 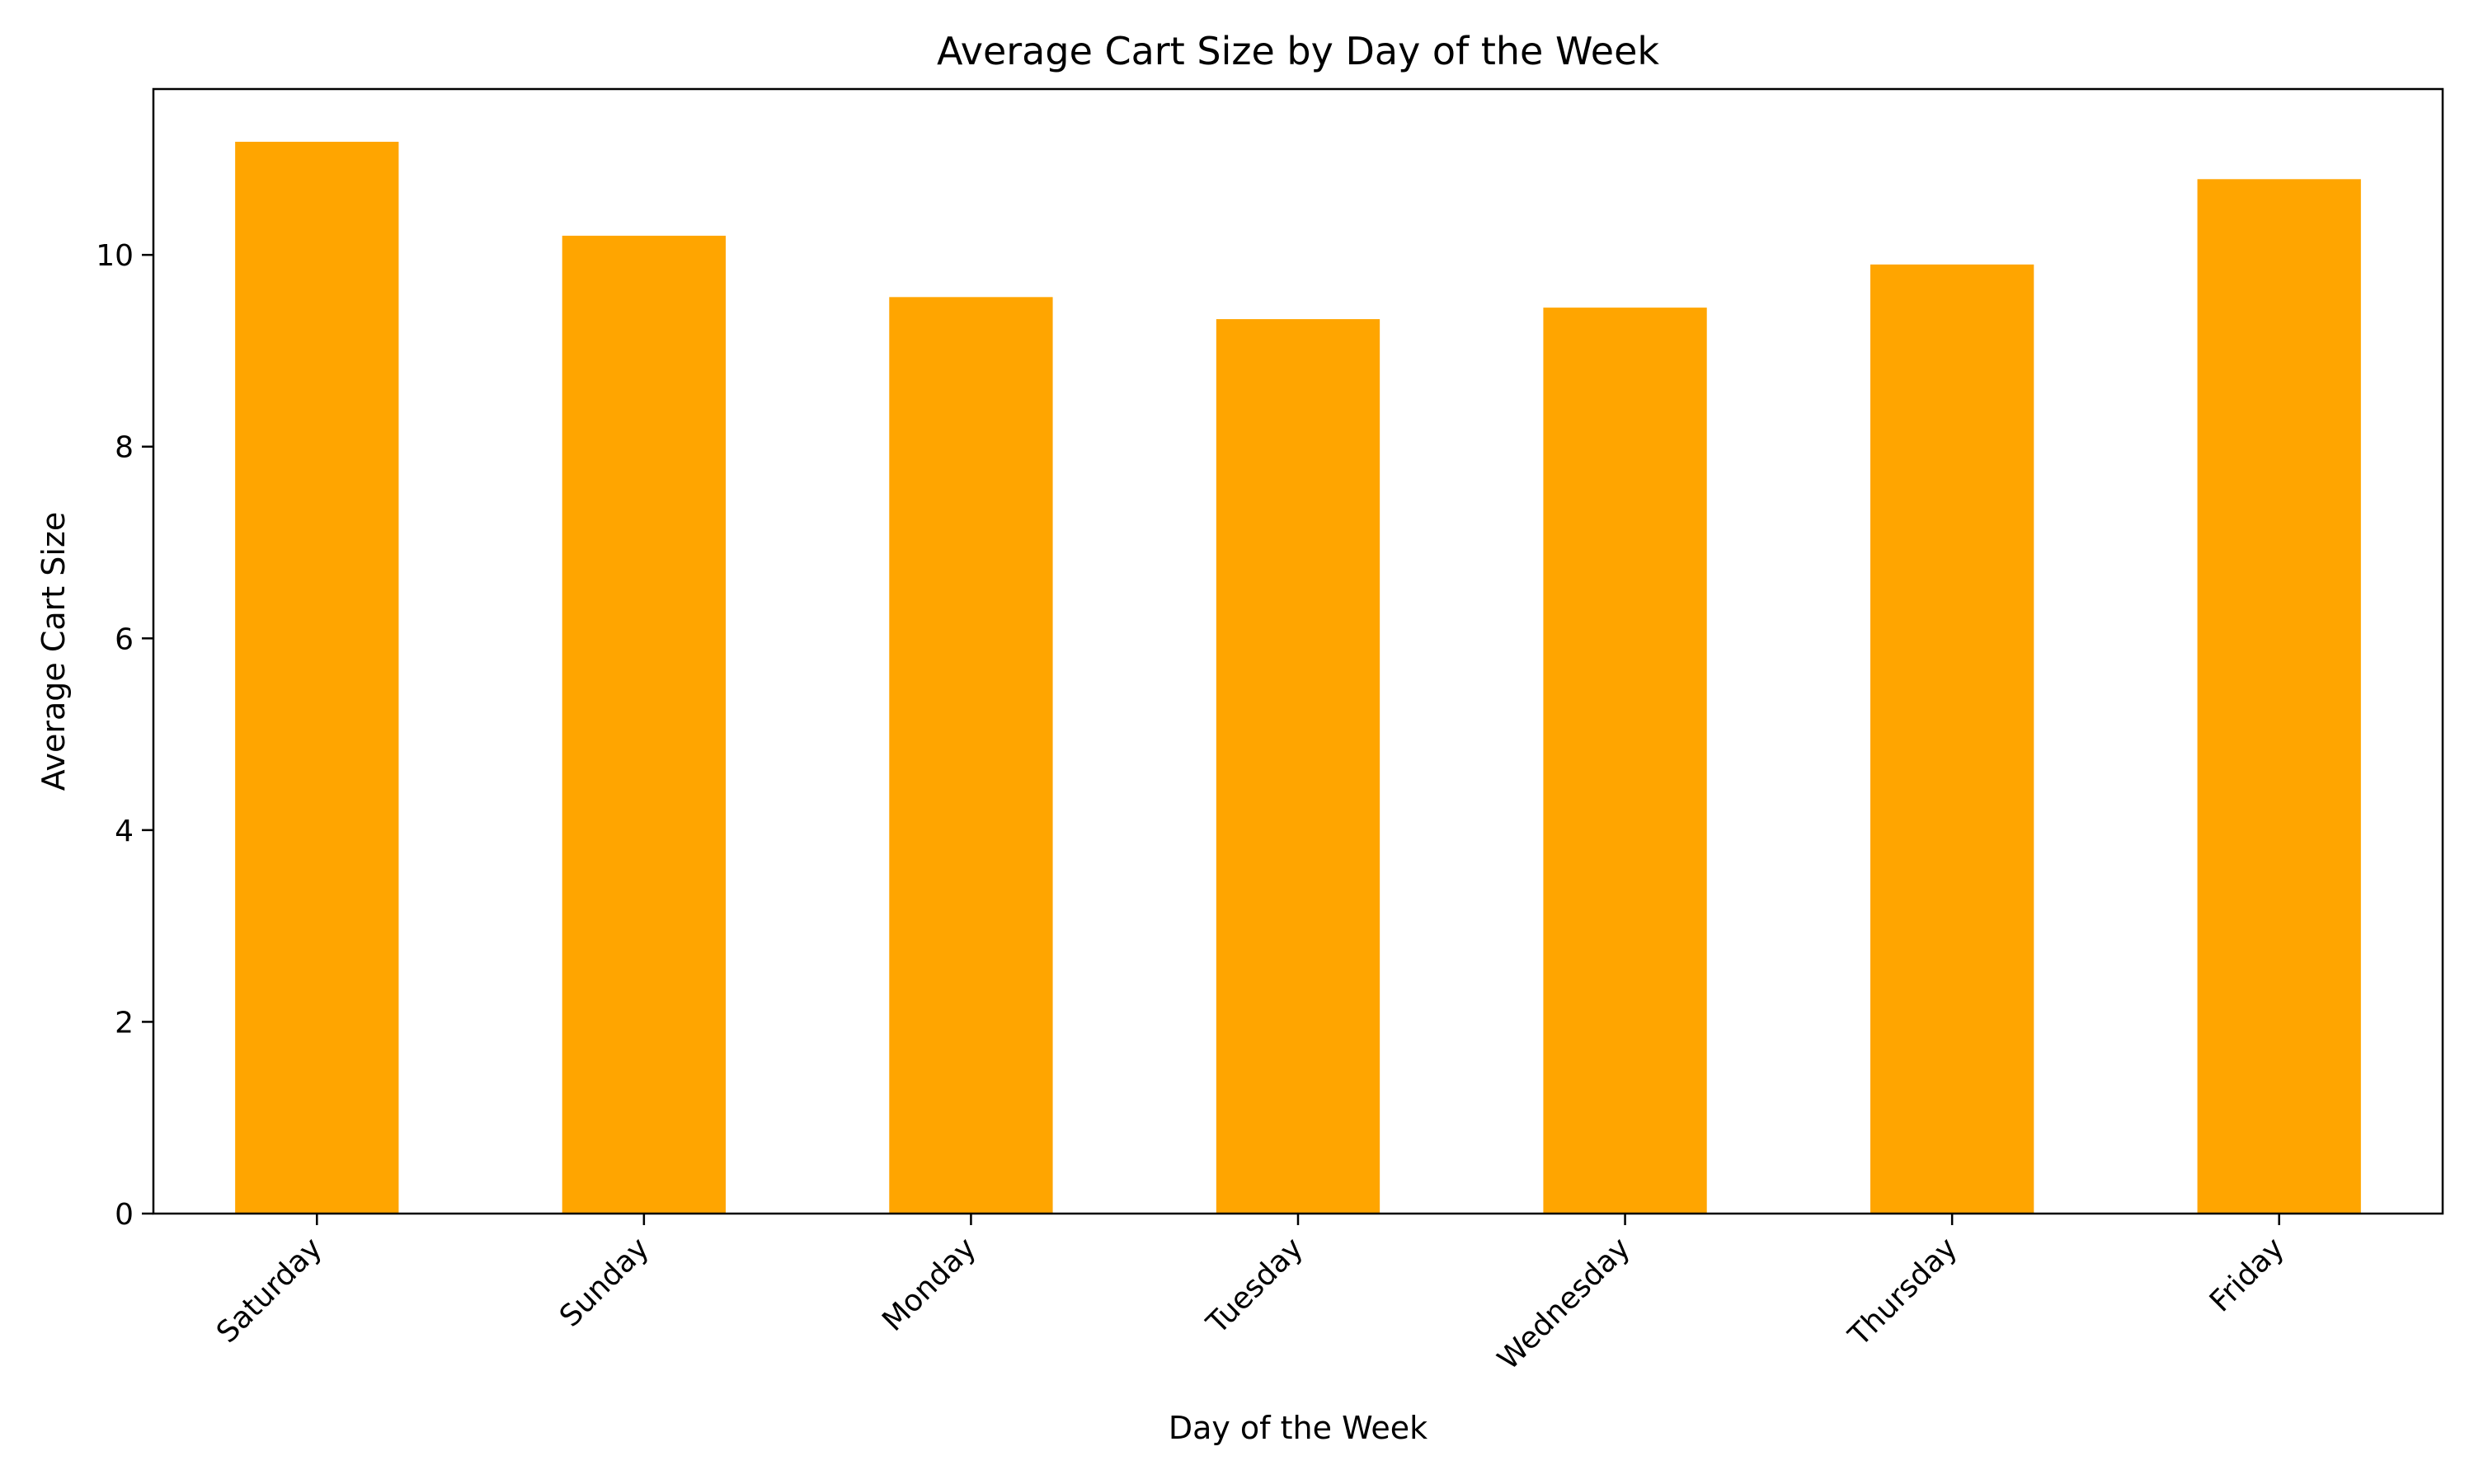 What do you see at coordinates (124, 639) in the screenshot?
I see `y-tick-label: 6` at bounding box center [124, 639].